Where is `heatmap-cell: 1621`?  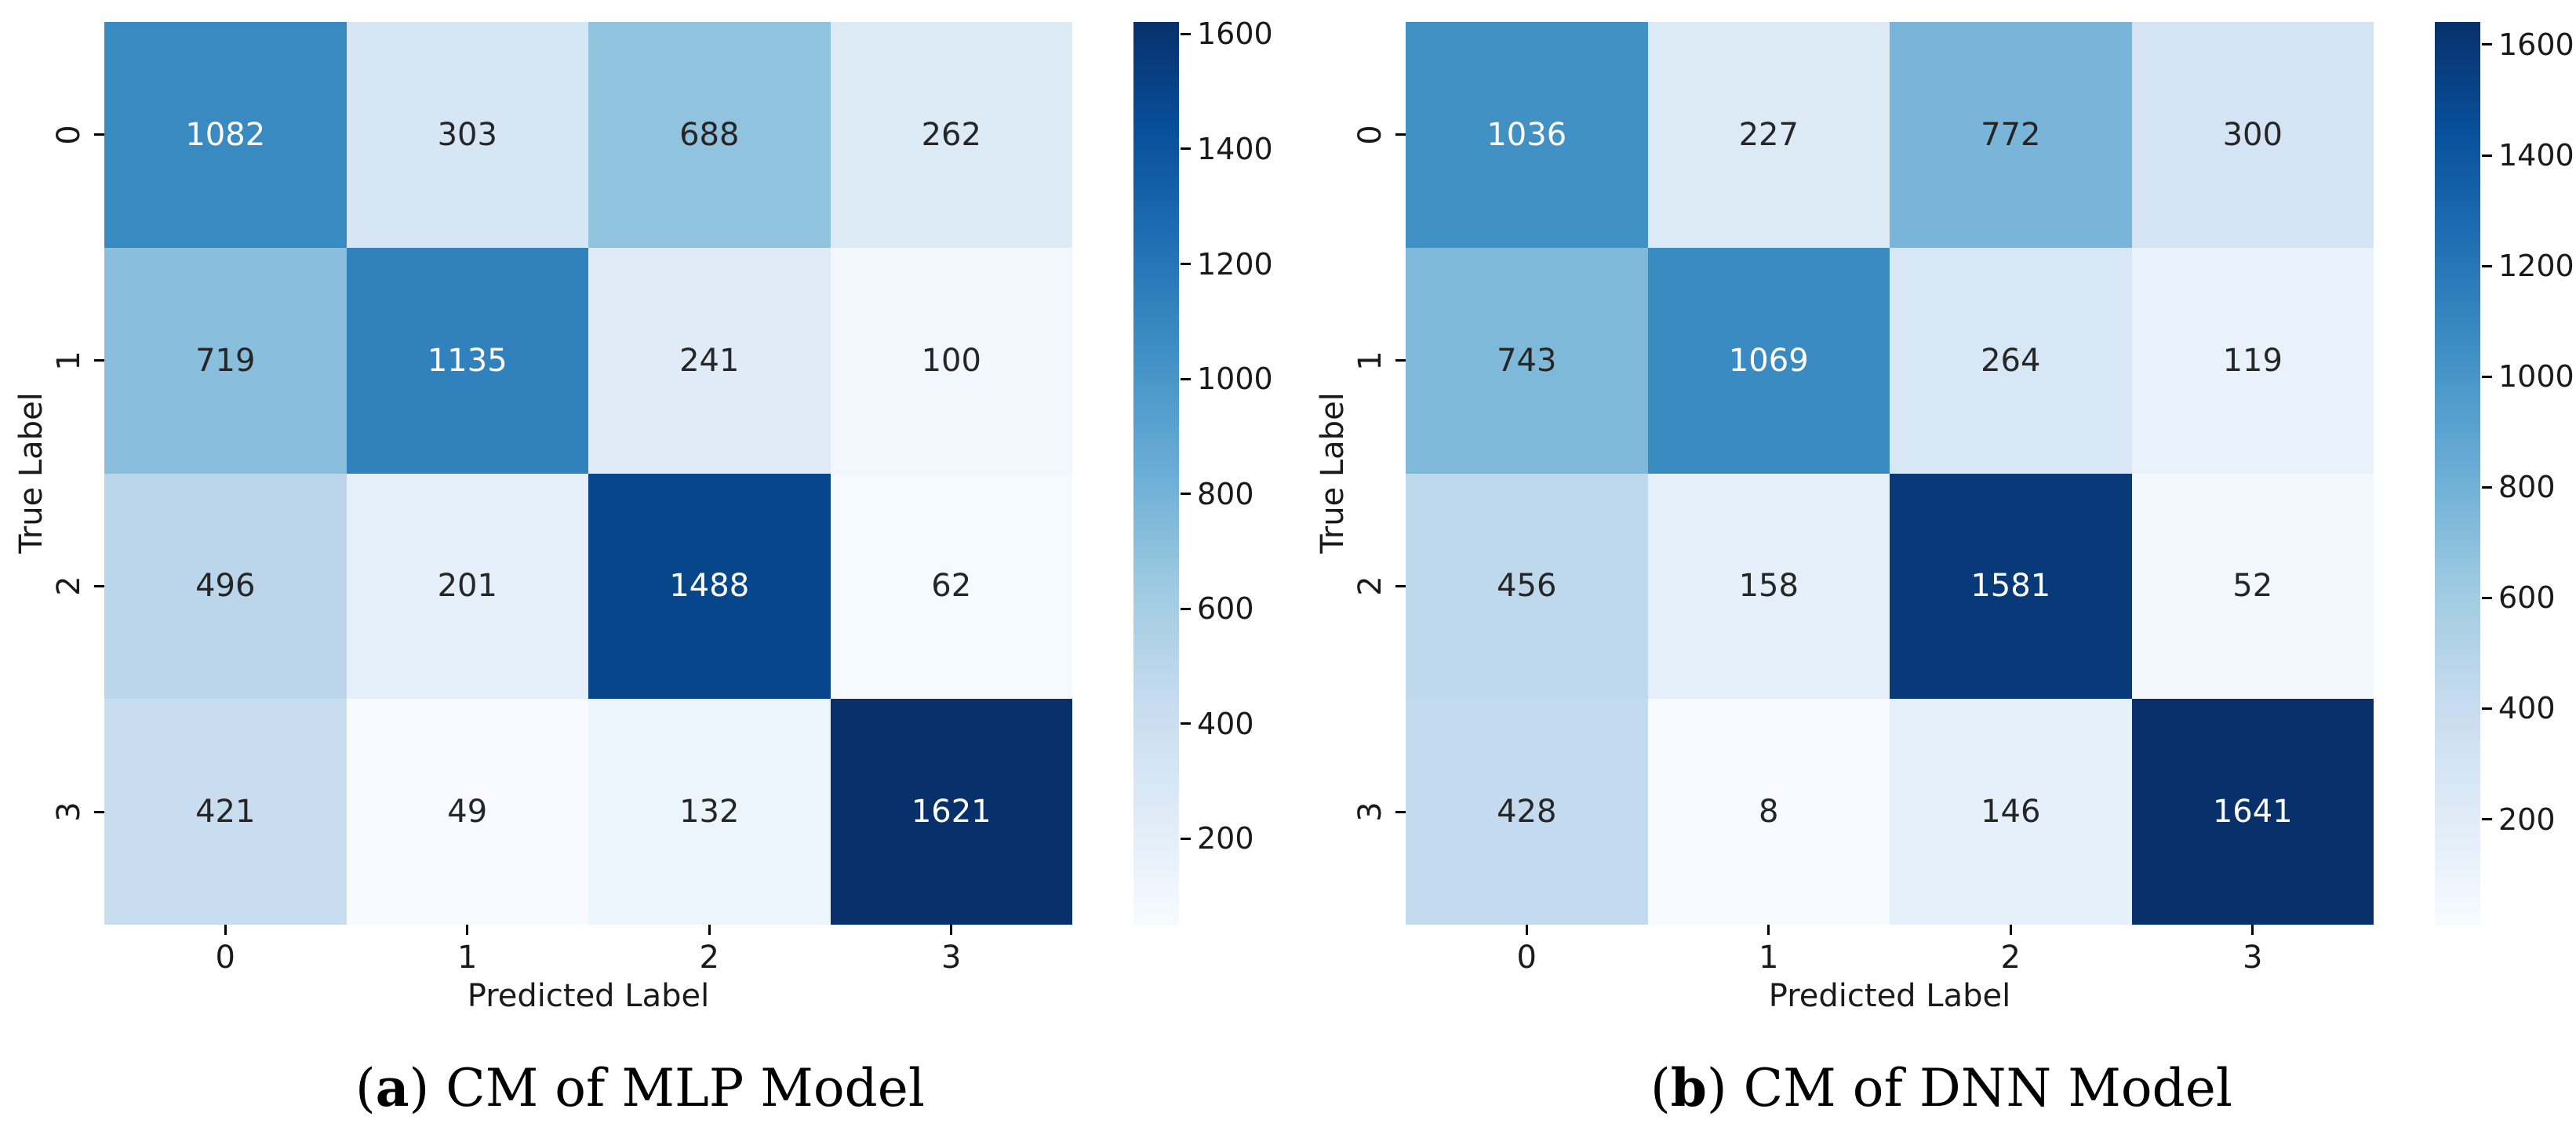
heatmap-cell: 1621 is located at coordinates (951, 812).